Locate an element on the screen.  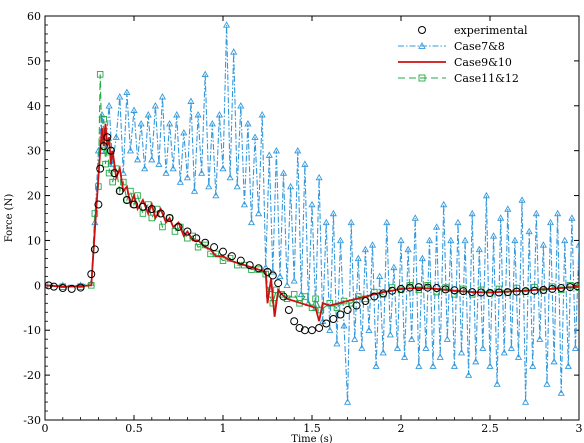
y-tick-label: 20 is located at coordinates (34, 196).